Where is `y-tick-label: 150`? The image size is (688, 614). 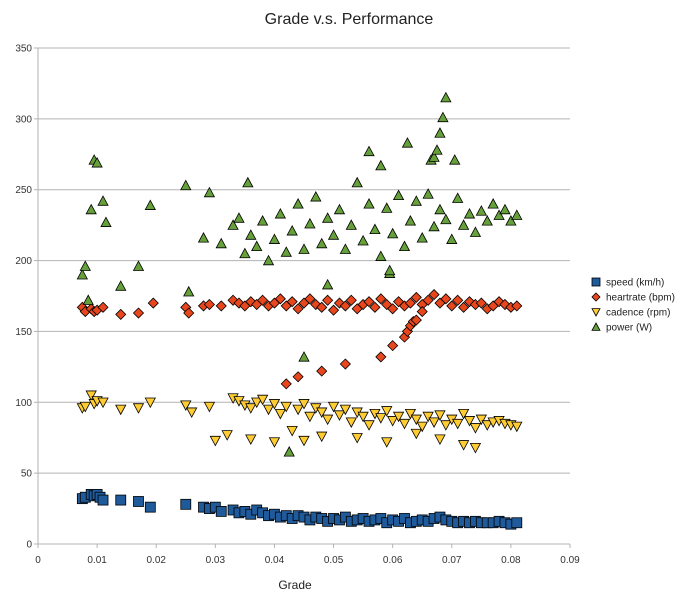
y-tick-label: 150 is located at coordinates (23, 332).